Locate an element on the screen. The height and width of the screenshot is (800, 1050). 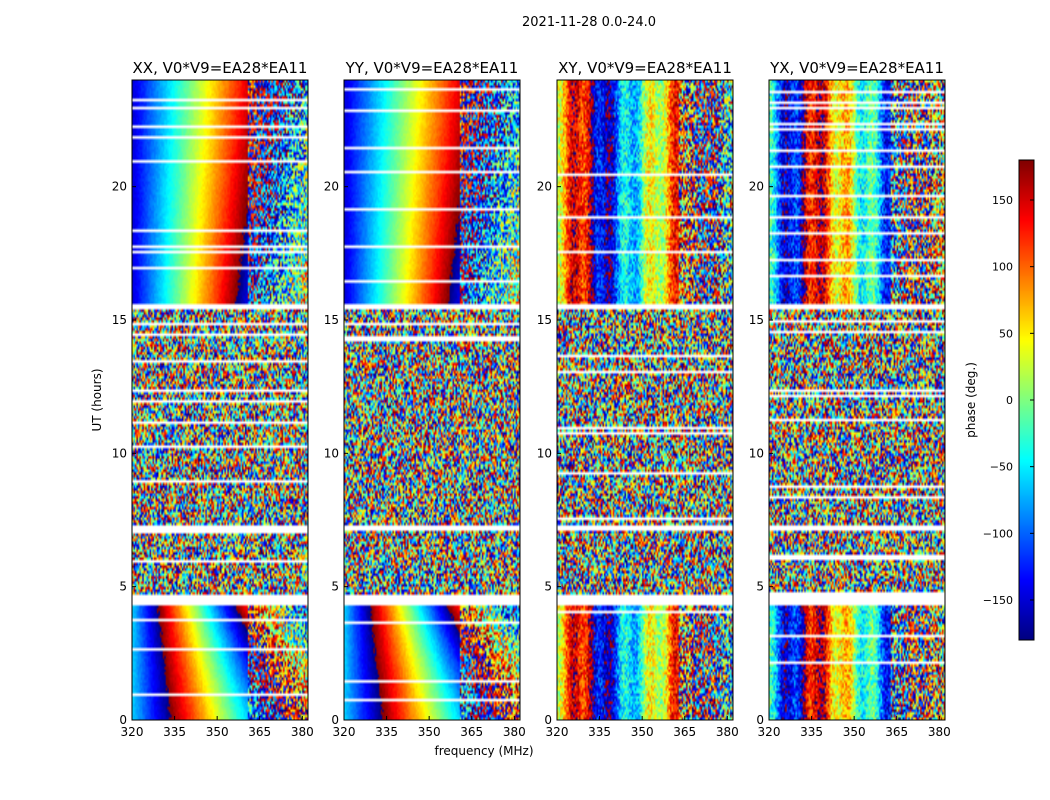
panel-3-title: XY, V0*V9=EA28*EA11 is located at coordinates (645, 68).